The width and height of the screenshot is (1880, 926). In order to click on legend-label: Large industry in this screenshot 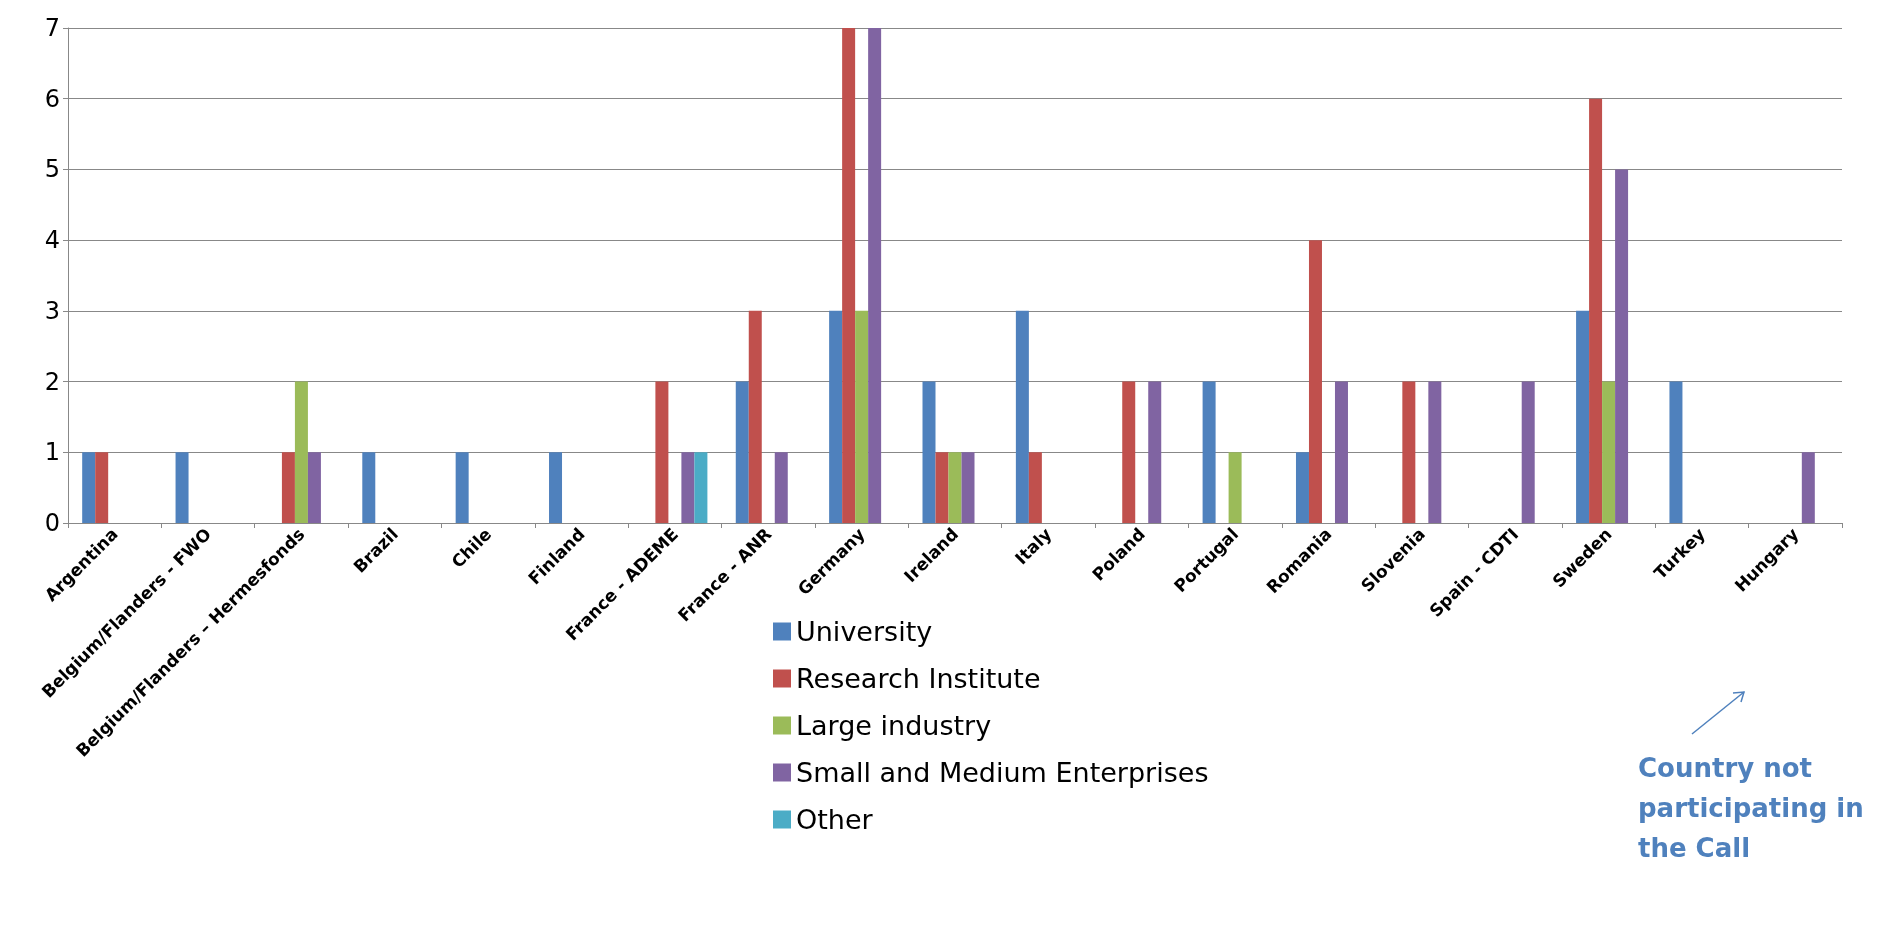, I will do `click(894, 725)`.